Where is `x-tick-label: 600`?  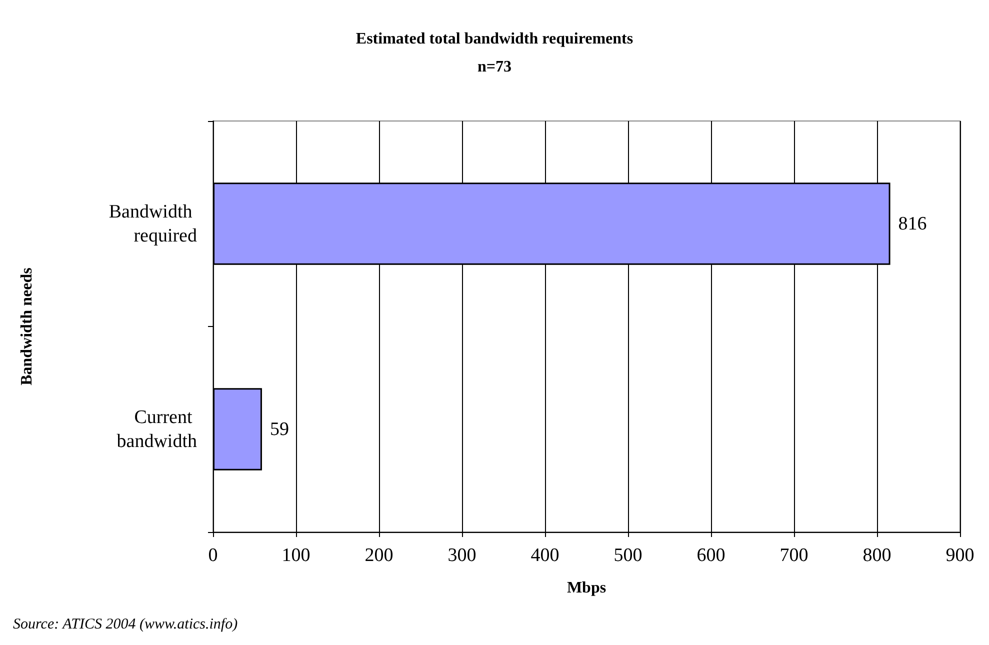
x-tick-label: 600 is located at coordinates (711, 555).